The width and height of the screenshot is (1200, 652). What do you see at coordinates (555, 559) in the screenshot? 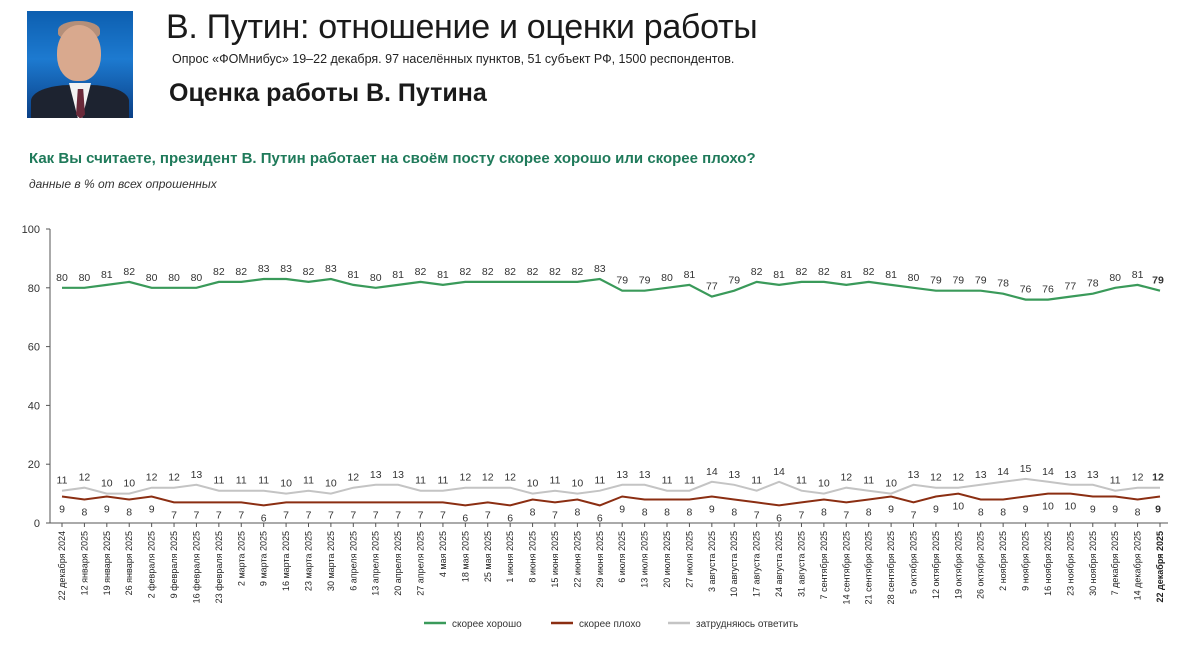
I see `x-tick-label: 15 июня 2025` at bounding box center [555, 559].